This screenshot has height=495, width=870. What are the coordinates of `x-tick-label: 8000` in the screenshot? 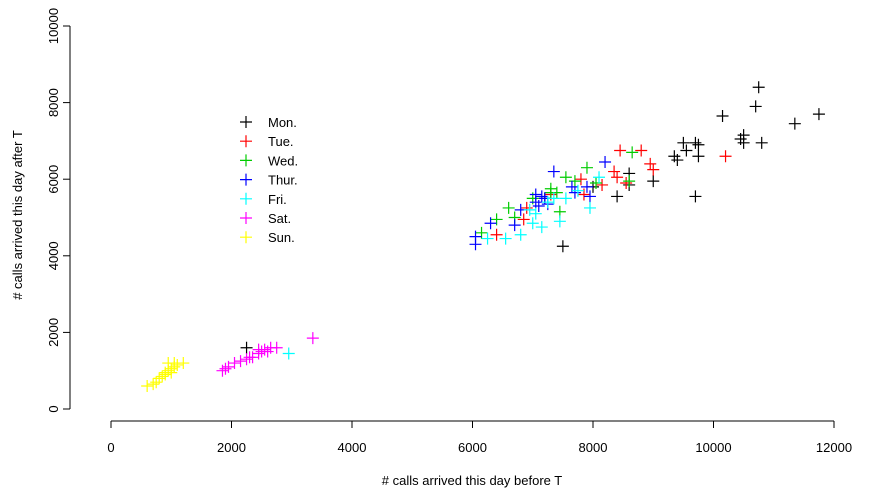 It's located at (593, 447).